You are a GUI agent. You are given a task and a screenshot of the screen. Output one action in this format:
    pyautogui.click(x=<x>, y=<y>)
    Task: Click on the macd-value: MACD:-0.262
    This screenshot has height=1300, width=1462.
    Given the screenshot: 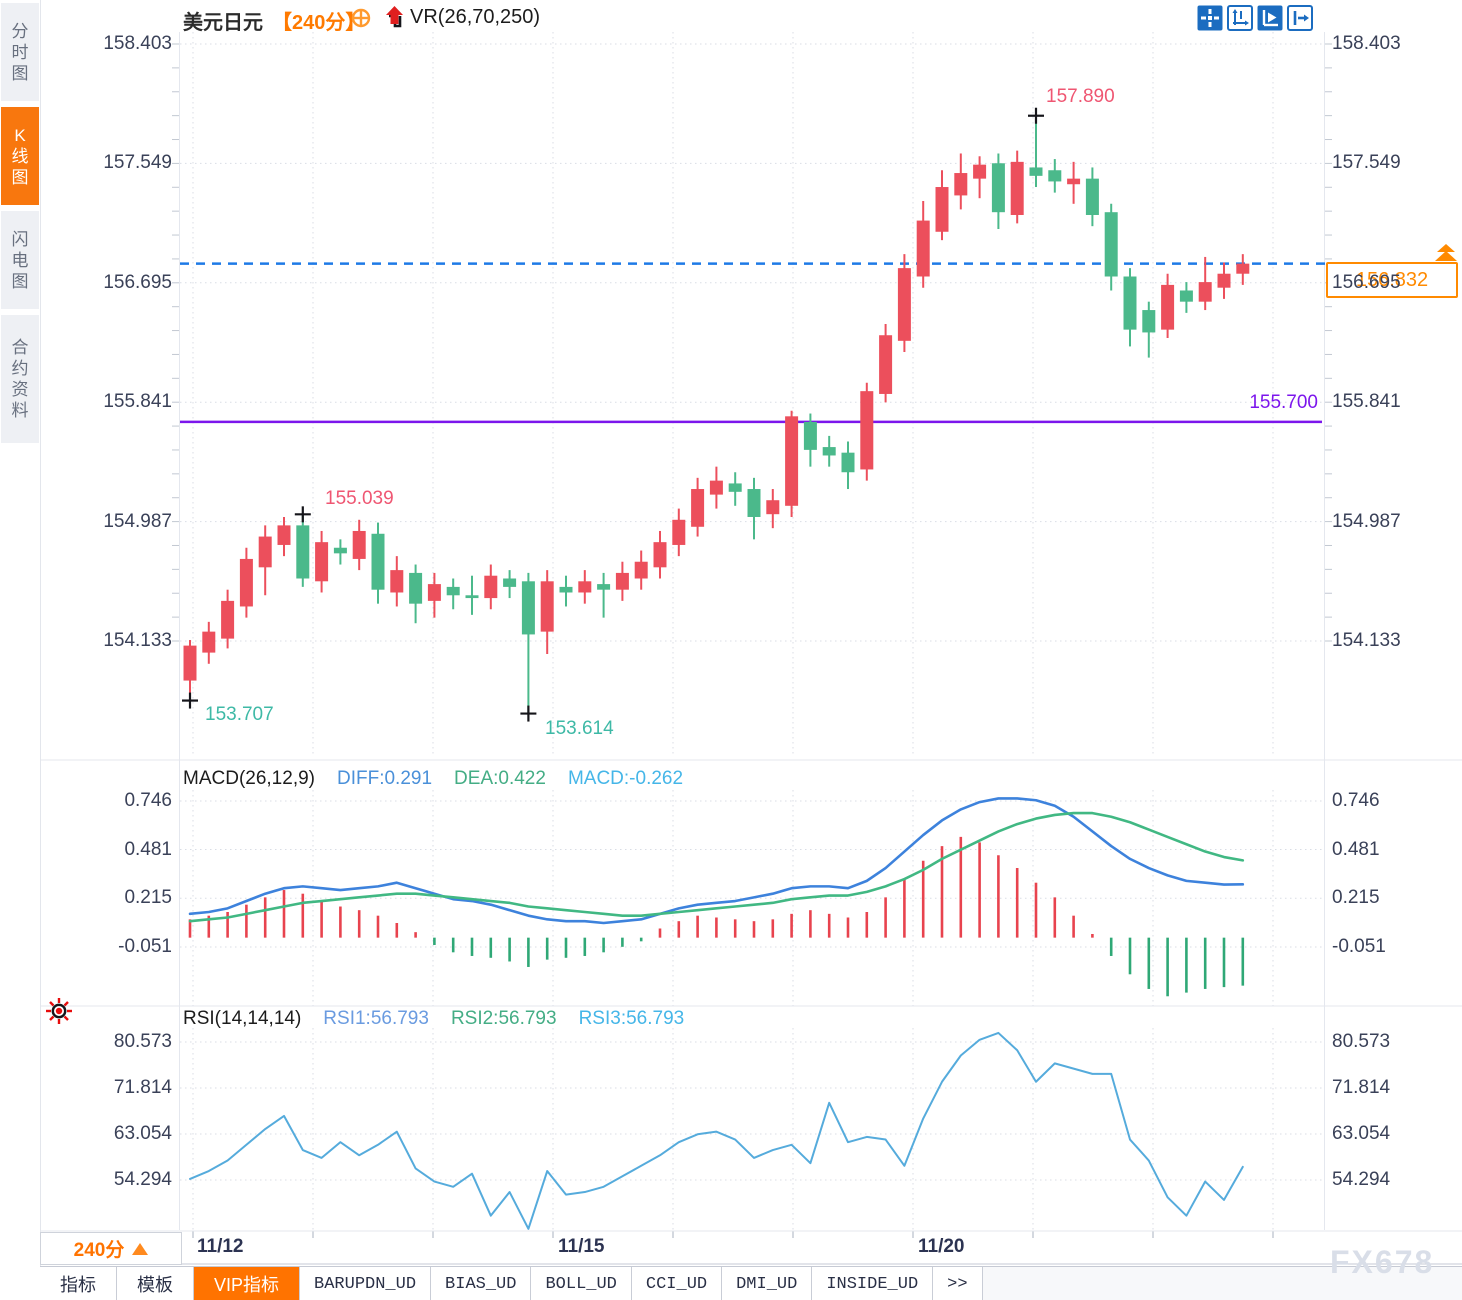 What is the action you would take?
    pyautogui.click(x=625, y=778)
    